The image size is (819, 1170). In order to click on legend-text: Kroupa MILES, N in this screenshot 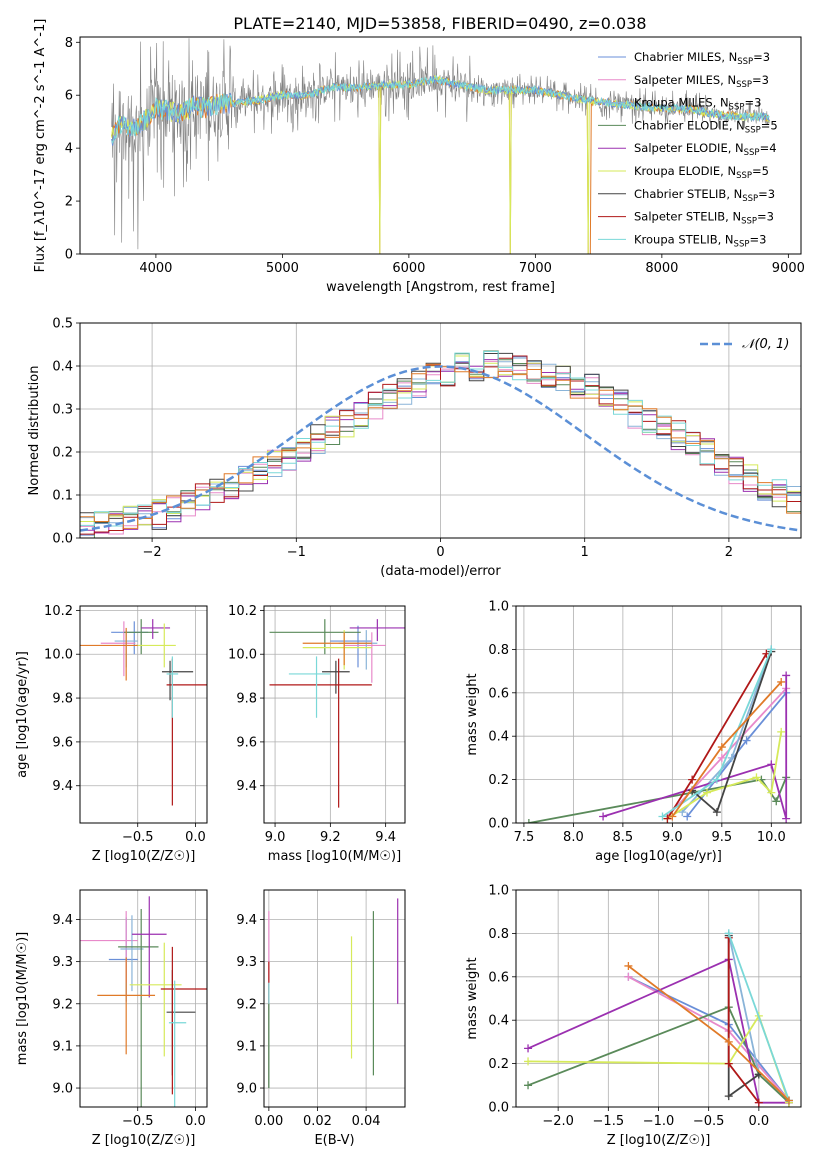, I will do `click(681, 103)`.